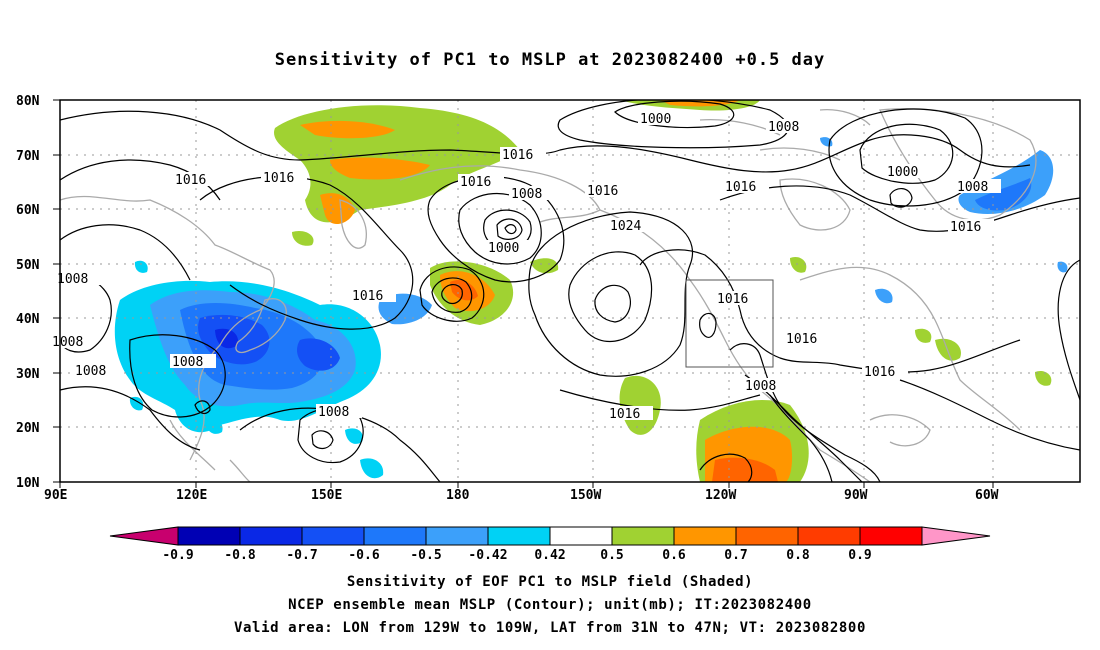  I want to click on coast-hudson, so click(815, 204).